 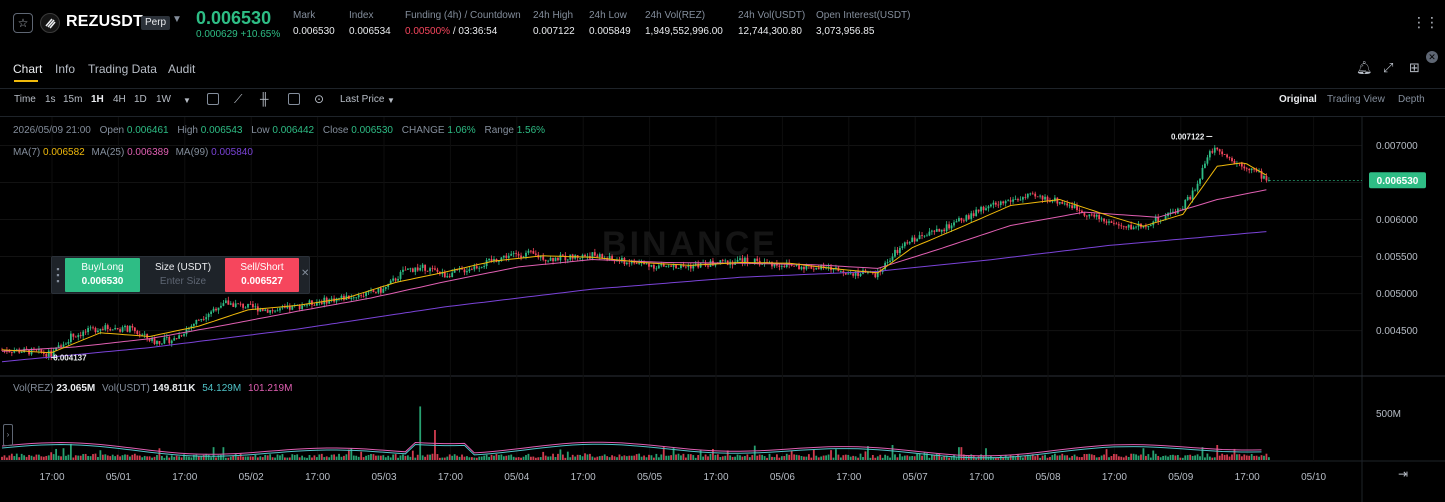 What do you see at coordinates (391, 100) in the screenshot?
I see `chevron-down-icon: ▼` at bounding box center [391, 100].